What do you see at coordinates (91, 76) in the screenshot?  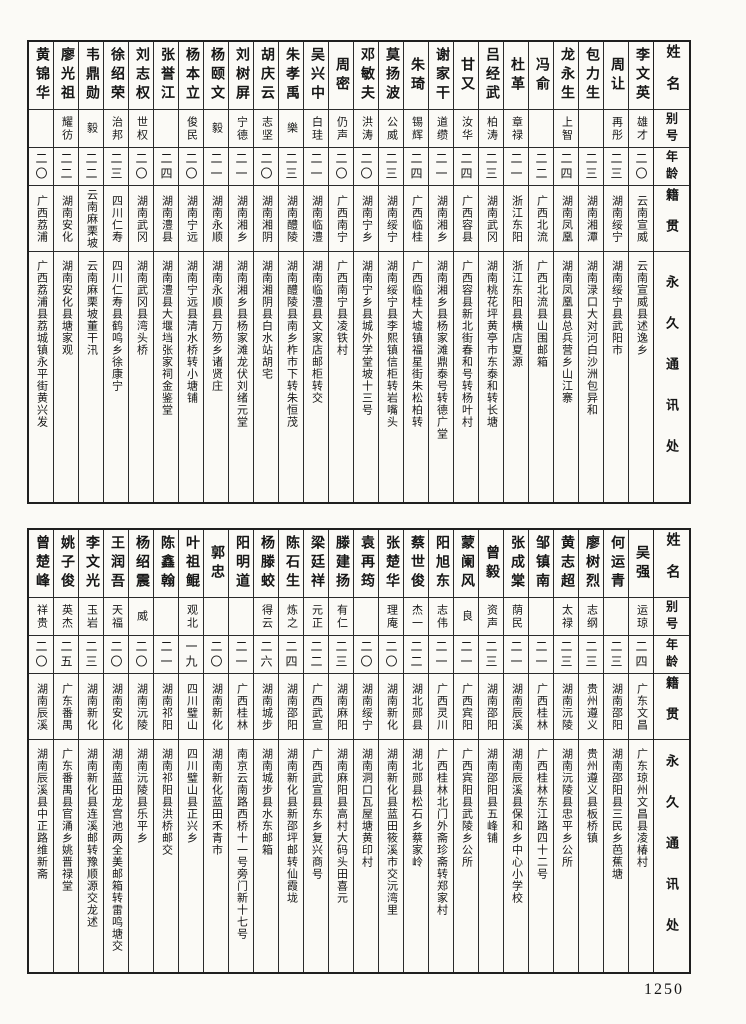 I see `name-cell: 韦鼎勋` at bounding box center [91, 76].